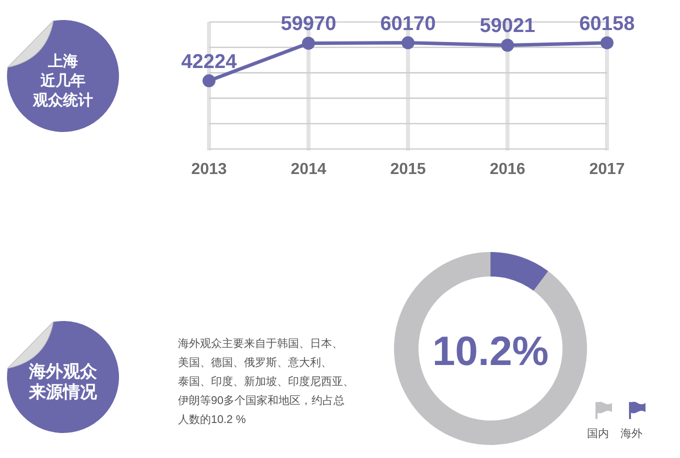  What do you see at coordinates (209, 61) in the screenshot?
I see `data-label: 42224` at bounding box center [209, 61].